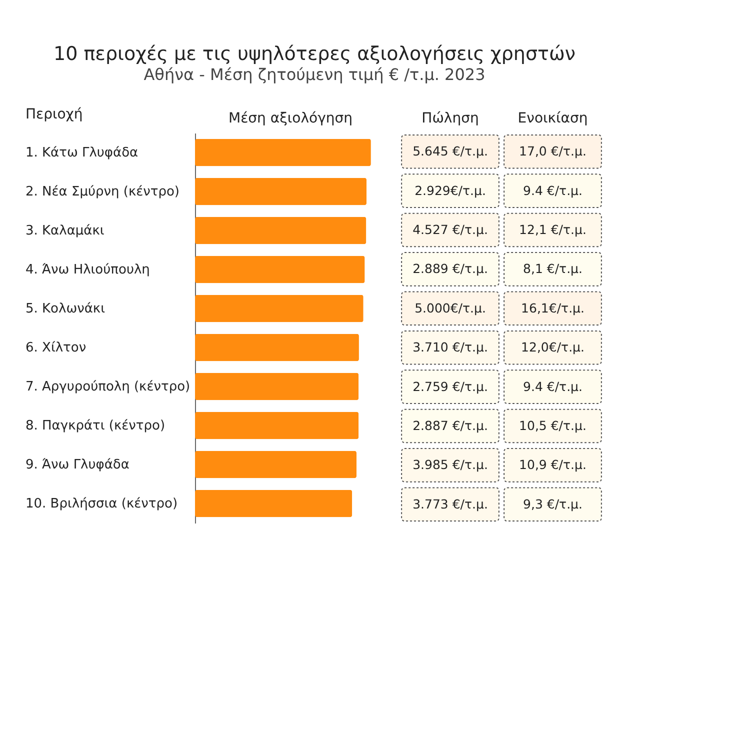 The width and height of the screenshot is (734, 734). What do you see at coordinates (450, 504) in the screenshot?
I see `data-label: 3.773 €/τ.μ.` at bounding box center [450, 504].